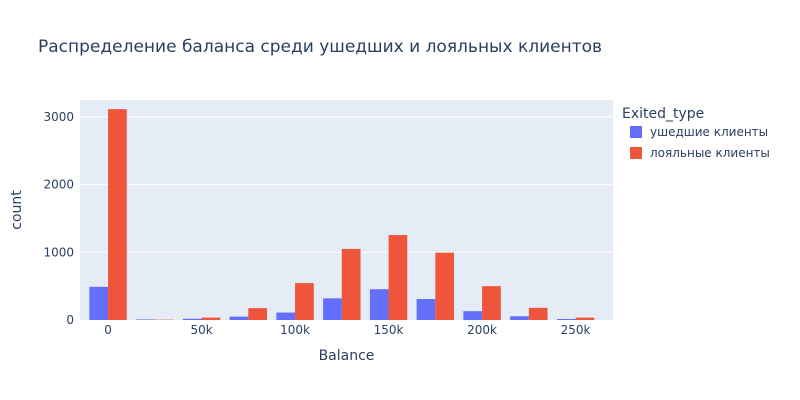 Image resolution: width=800 pixels, height=400 pixels. Describe the element at coordinates (70, 320) in the screenshot. I see `y-tick-label: 0` at that location.